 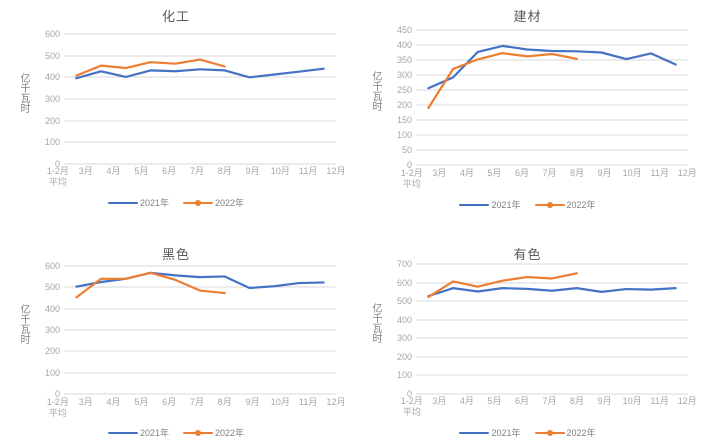 I want to click on y-axis-tick: 50, so click(x=406, y=150).